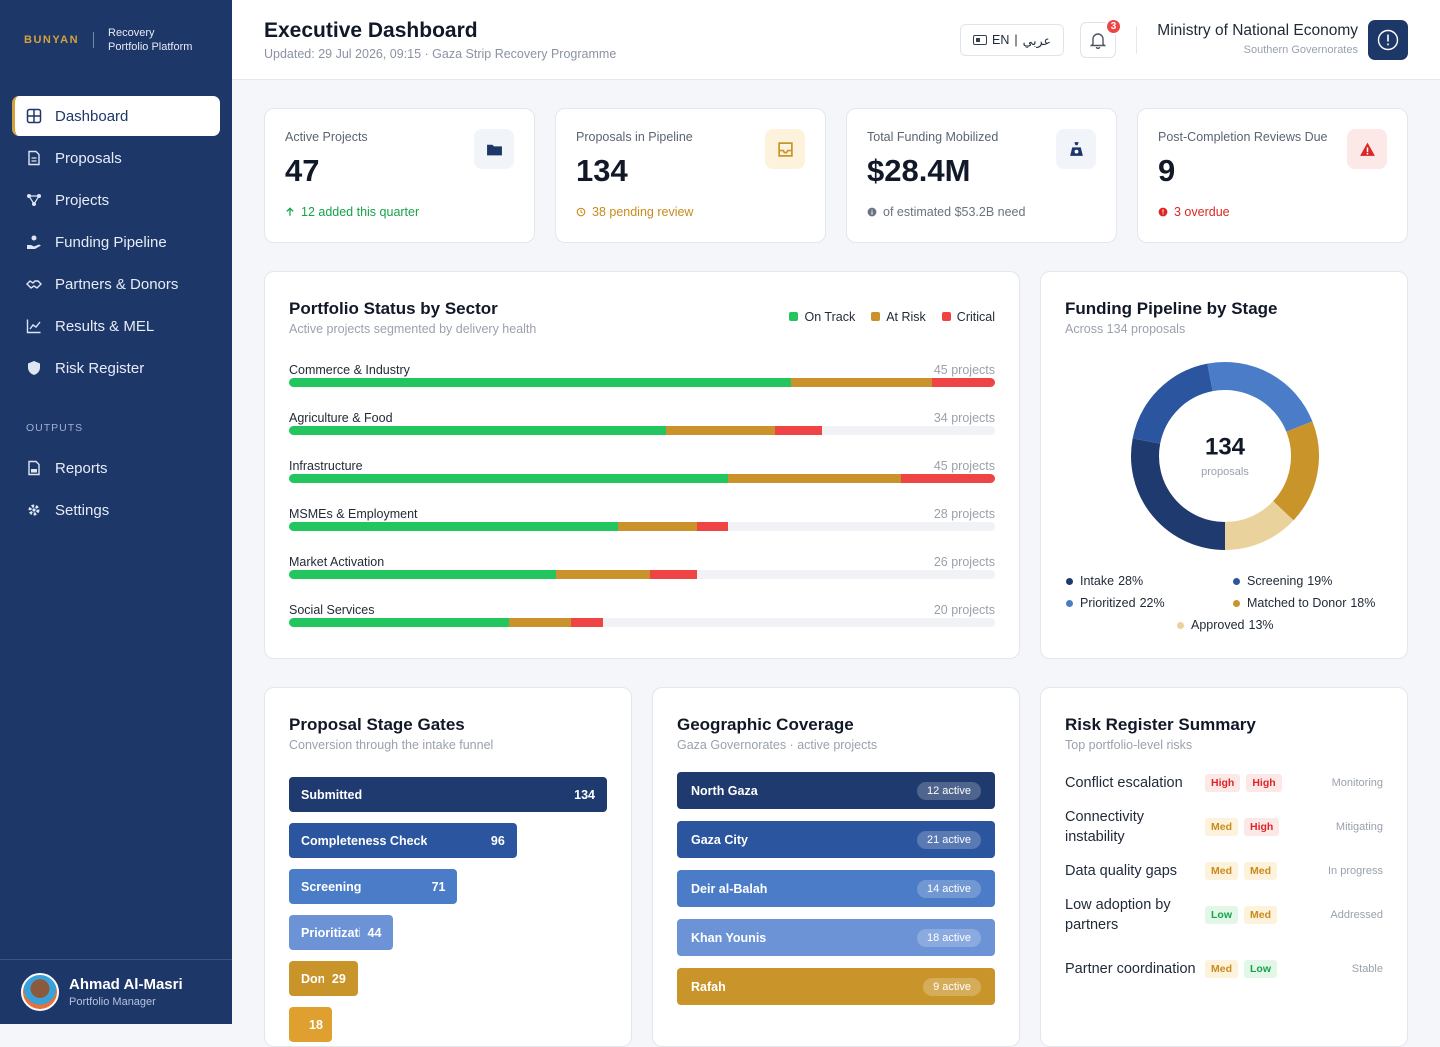 This screenshot has height=1047, width=1440. I want to click on kpi-note-text: of estimated $53.2B need, so click(954, 212).